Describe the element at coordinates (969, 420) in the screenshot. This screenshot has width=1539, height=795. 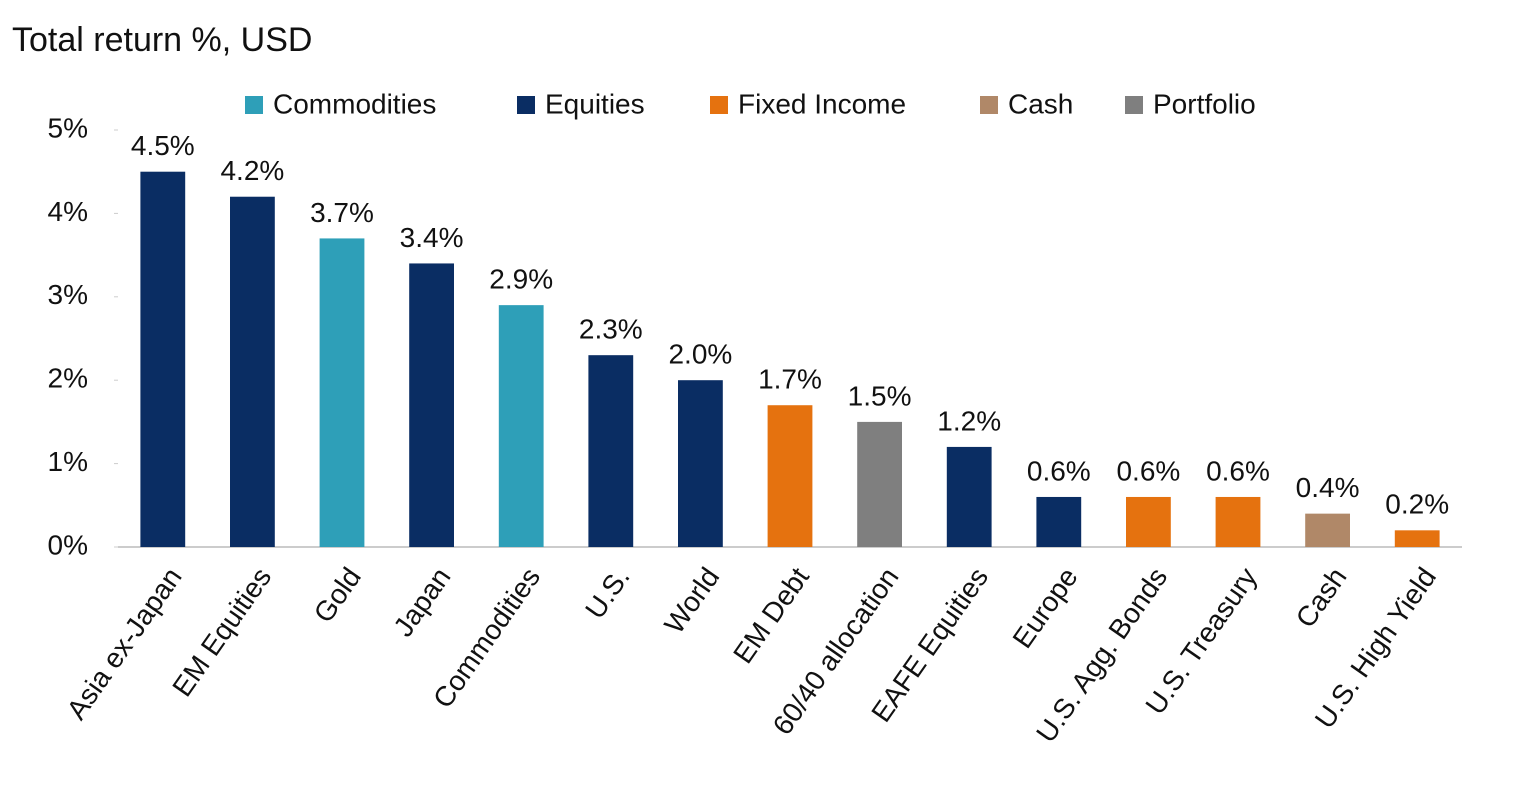
I see `value-label: 1.2%` at that location.